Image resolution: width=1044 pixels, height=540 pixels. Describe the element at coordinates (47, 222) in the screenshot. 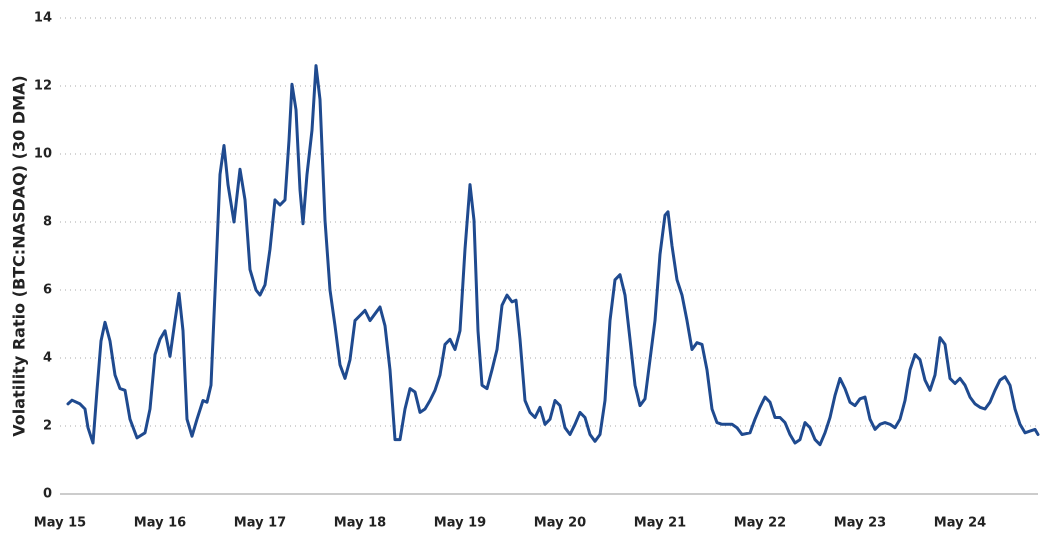

I see `y-tick-label: 8` at that location.